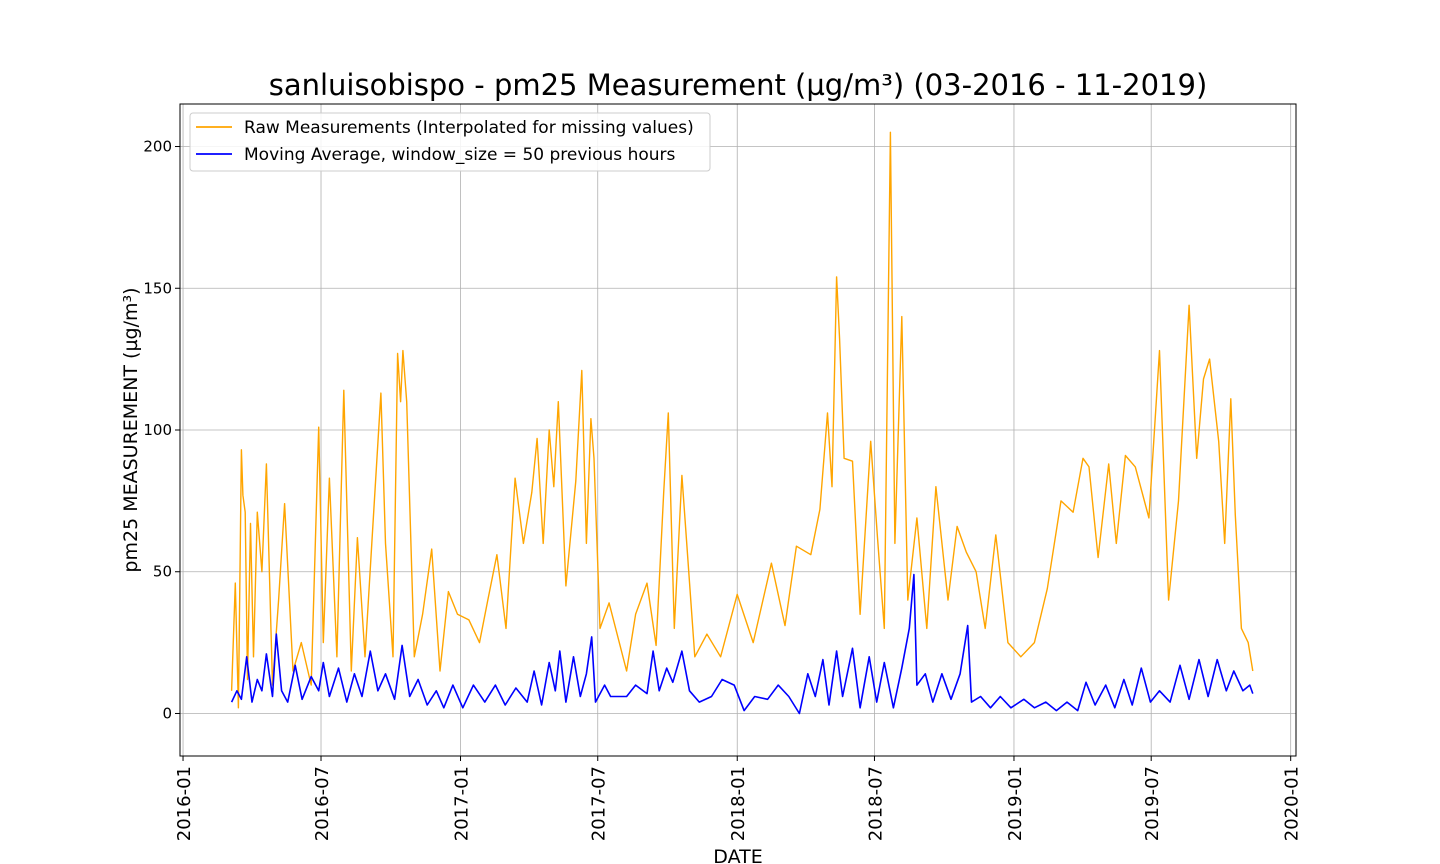  I want to click on legend-box, so click(450, 142).